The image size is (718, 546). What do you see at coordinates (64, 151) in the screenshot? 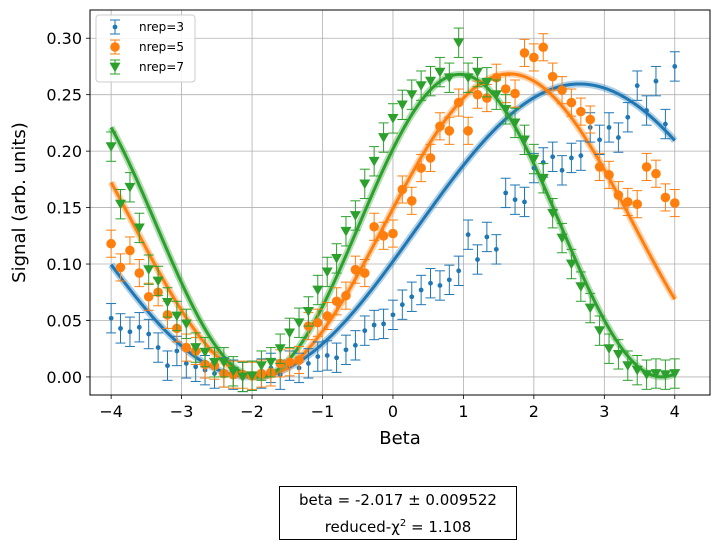
I see `y-tick-label: 0.20` at bounding box center [64, 151].